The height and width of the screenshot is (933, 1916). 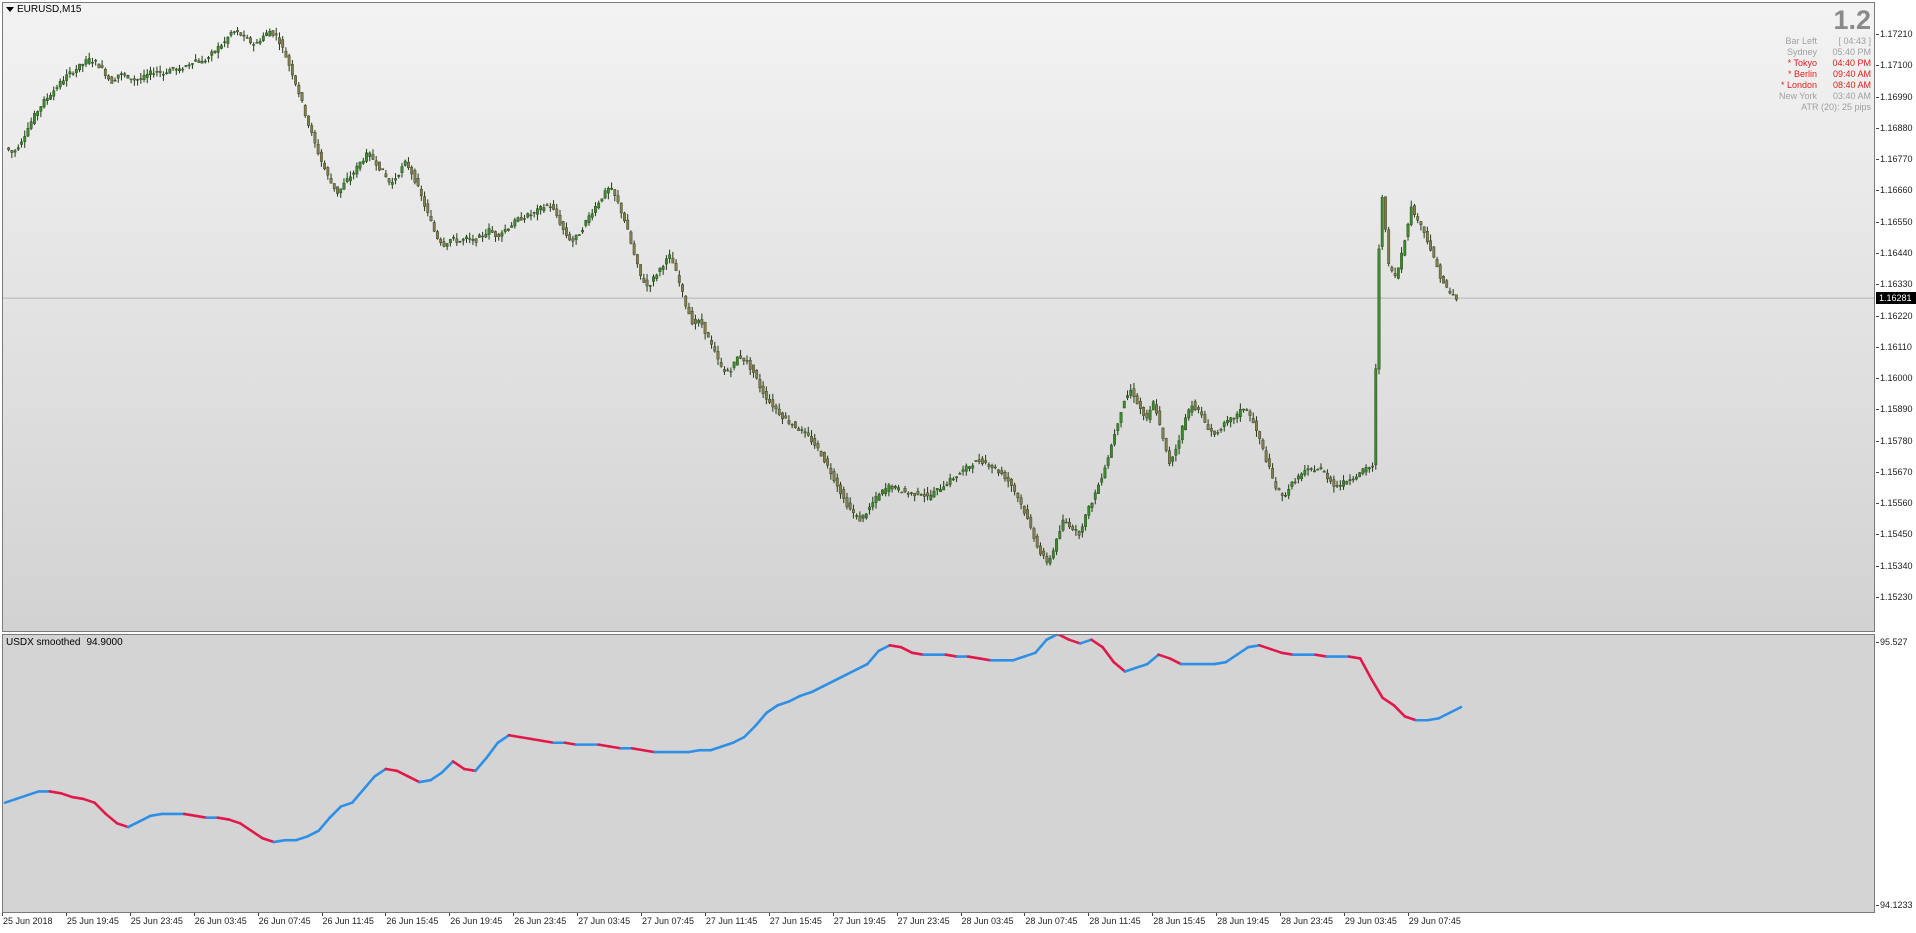 I want to click on current-price-label: 1.16281, so click(x=1896, y=298).